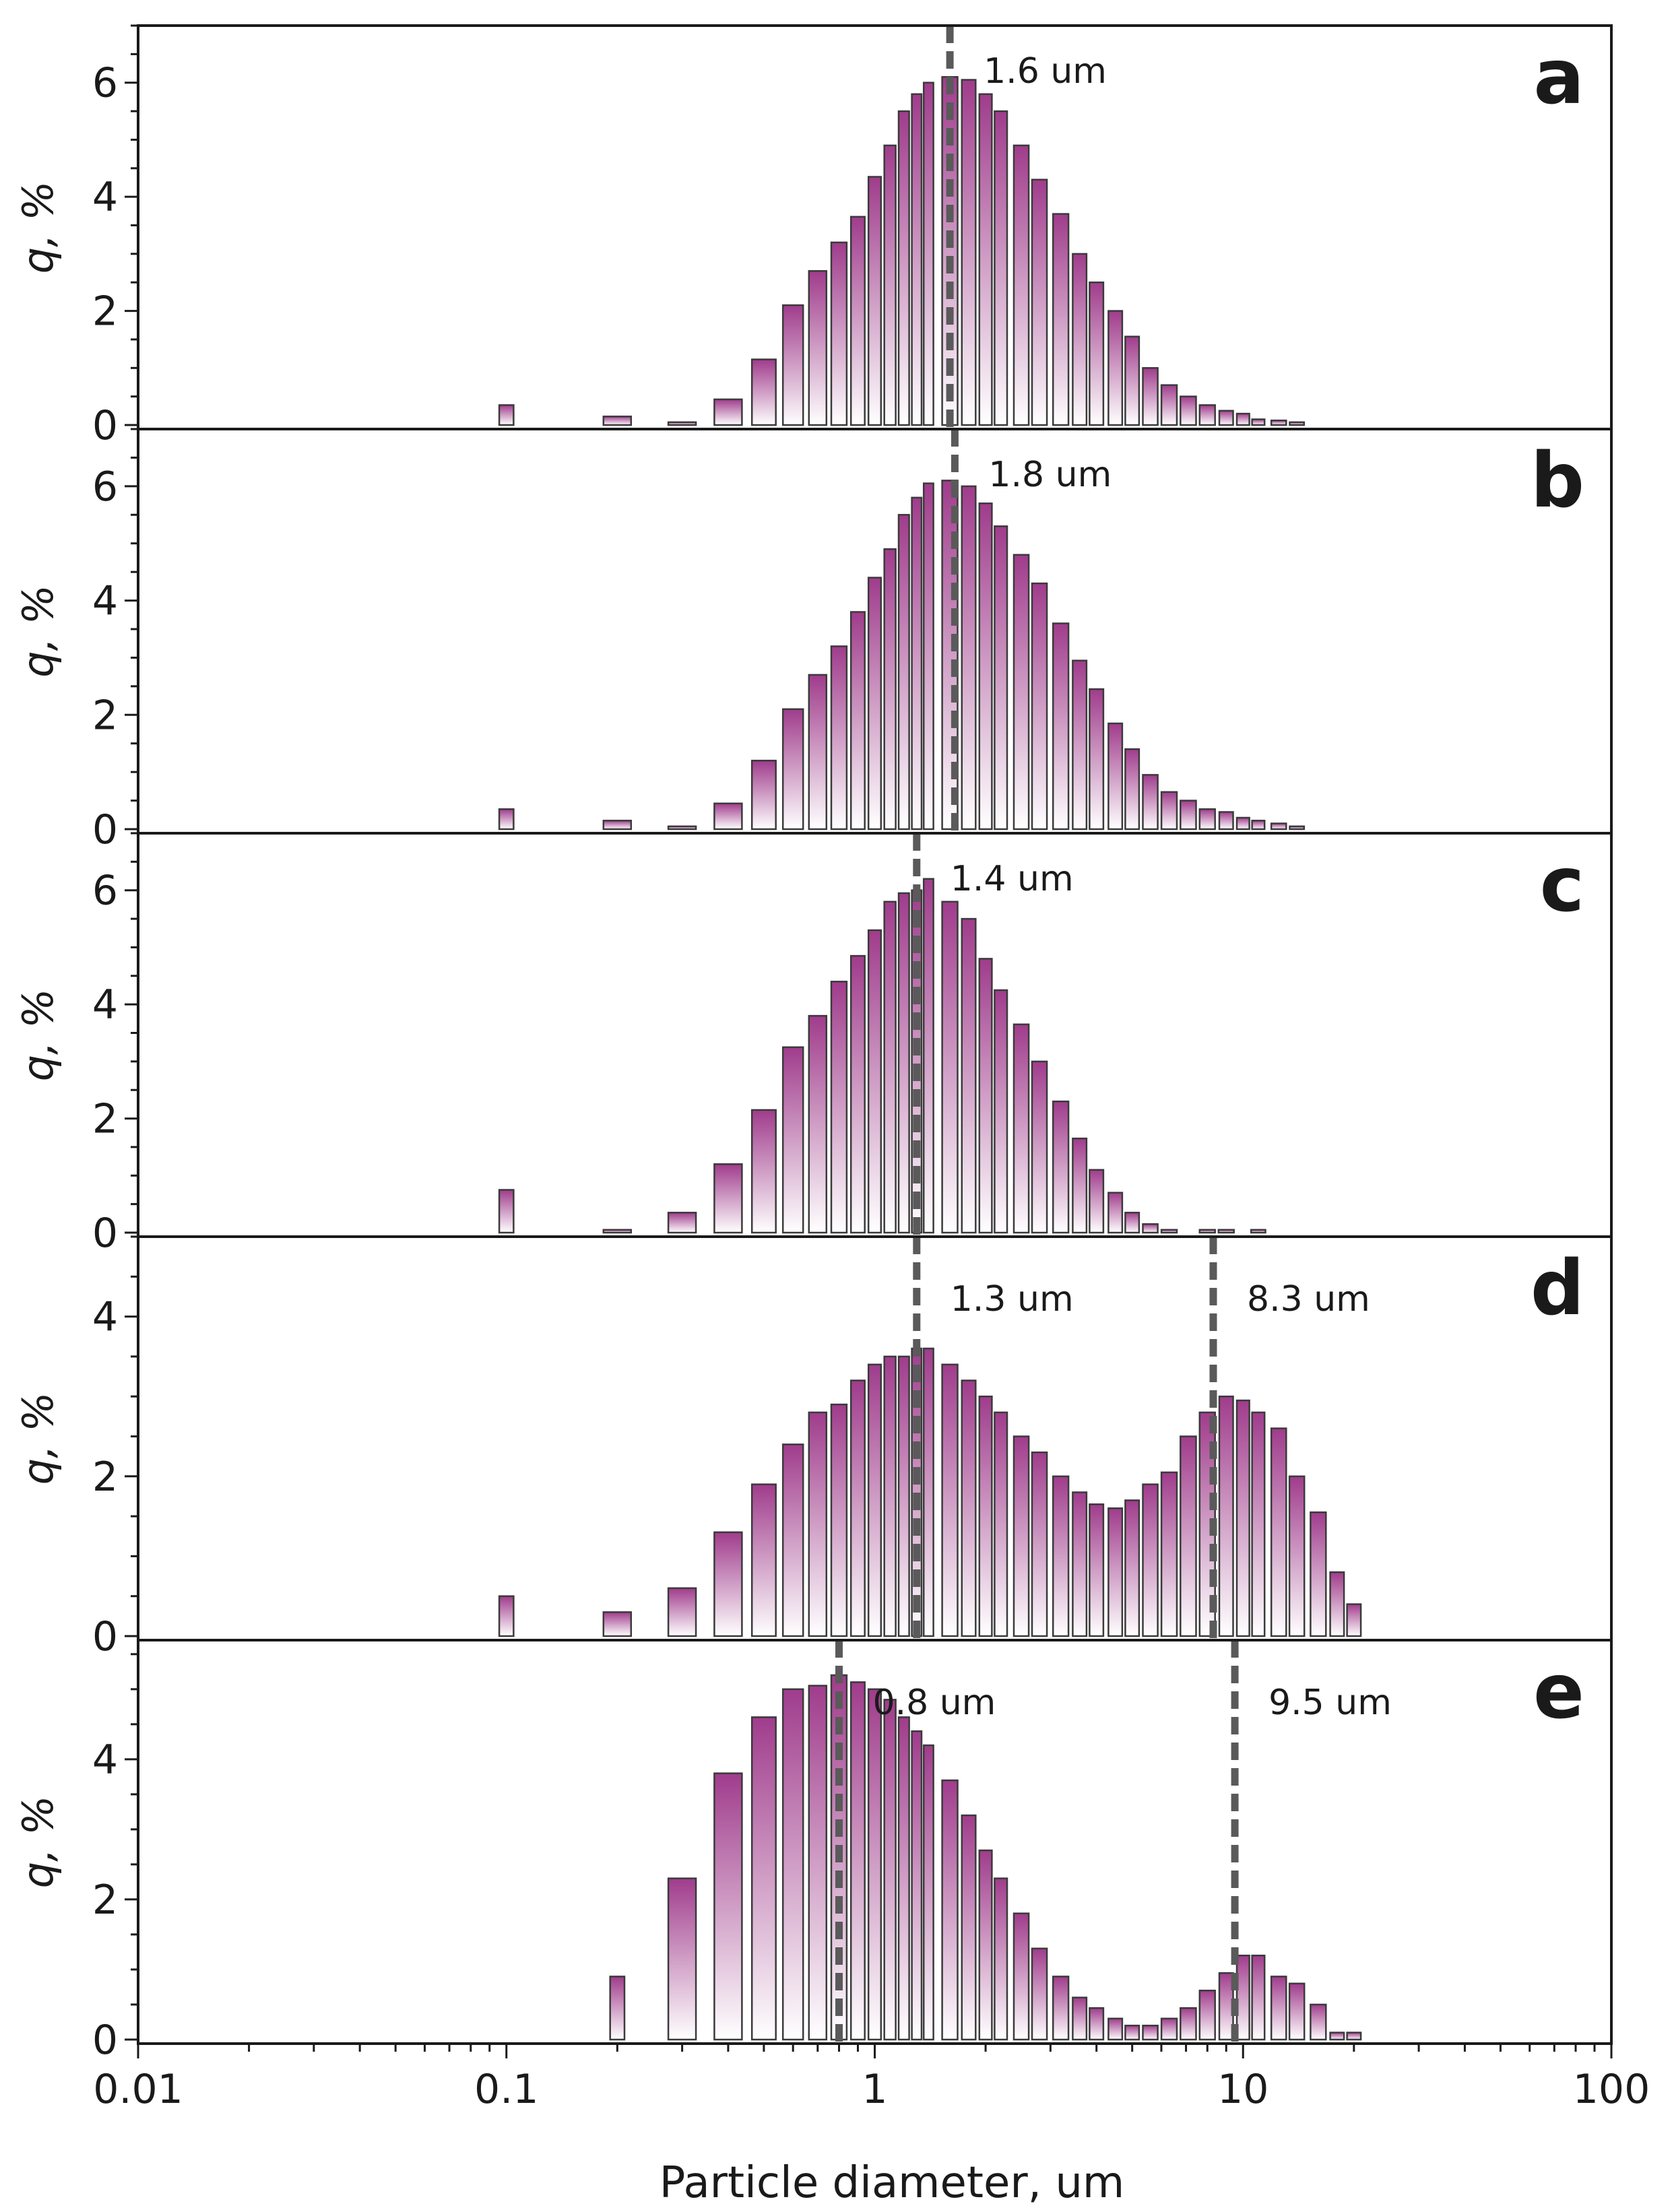 The height and width of the screenshot is (2212, 1672). I want to click on x-tick-label: 1, so click(875, 2089).